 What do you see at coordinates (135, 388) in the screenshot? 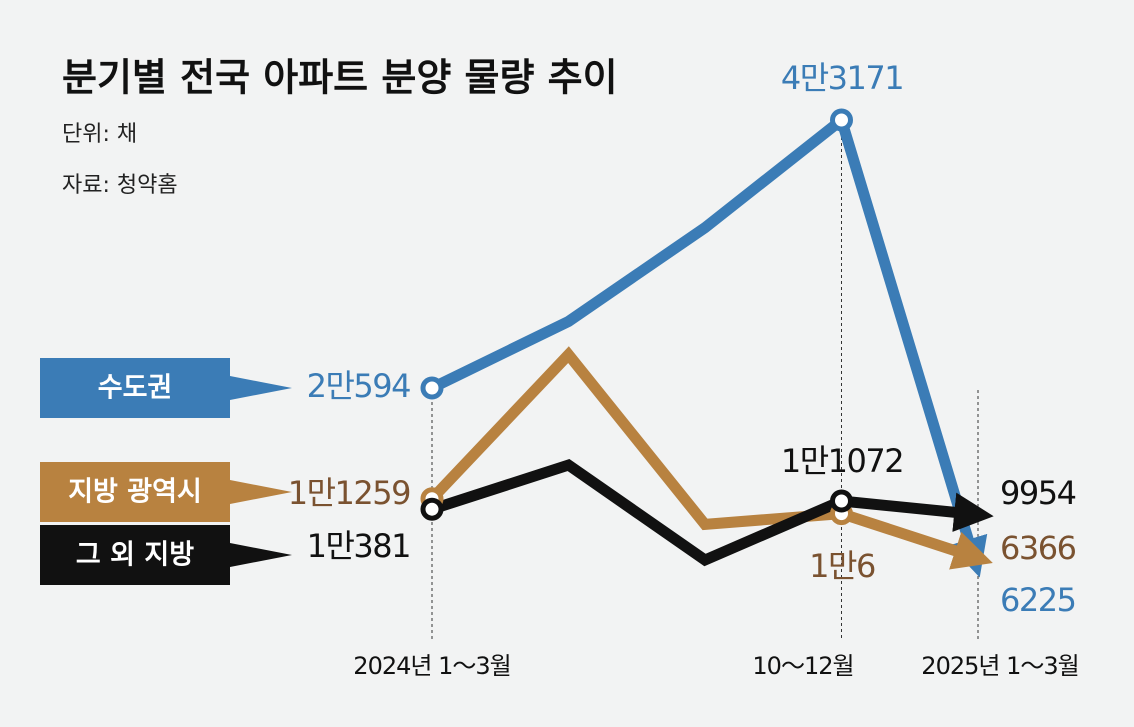
I see `legend-label: 수도권` at bounding box center [135, 388].